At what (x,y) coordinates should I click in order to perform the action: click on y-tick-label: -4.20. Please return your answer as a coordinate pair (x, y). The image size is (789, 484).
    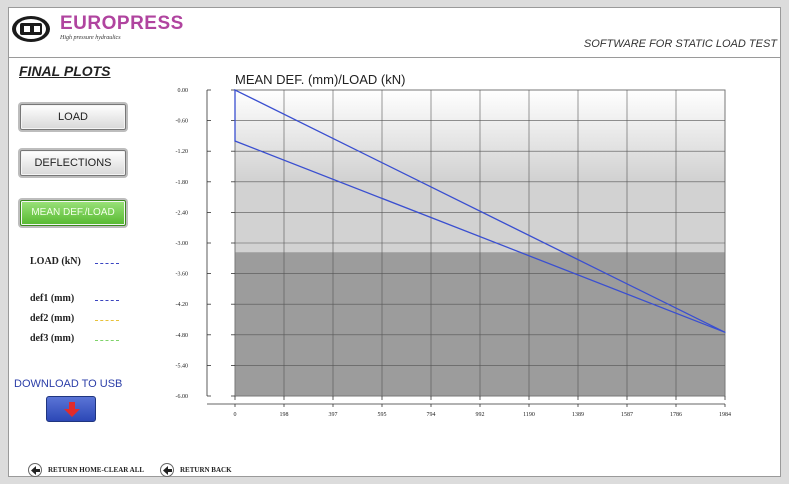
    Looking at the image, I should click on (182, 305).